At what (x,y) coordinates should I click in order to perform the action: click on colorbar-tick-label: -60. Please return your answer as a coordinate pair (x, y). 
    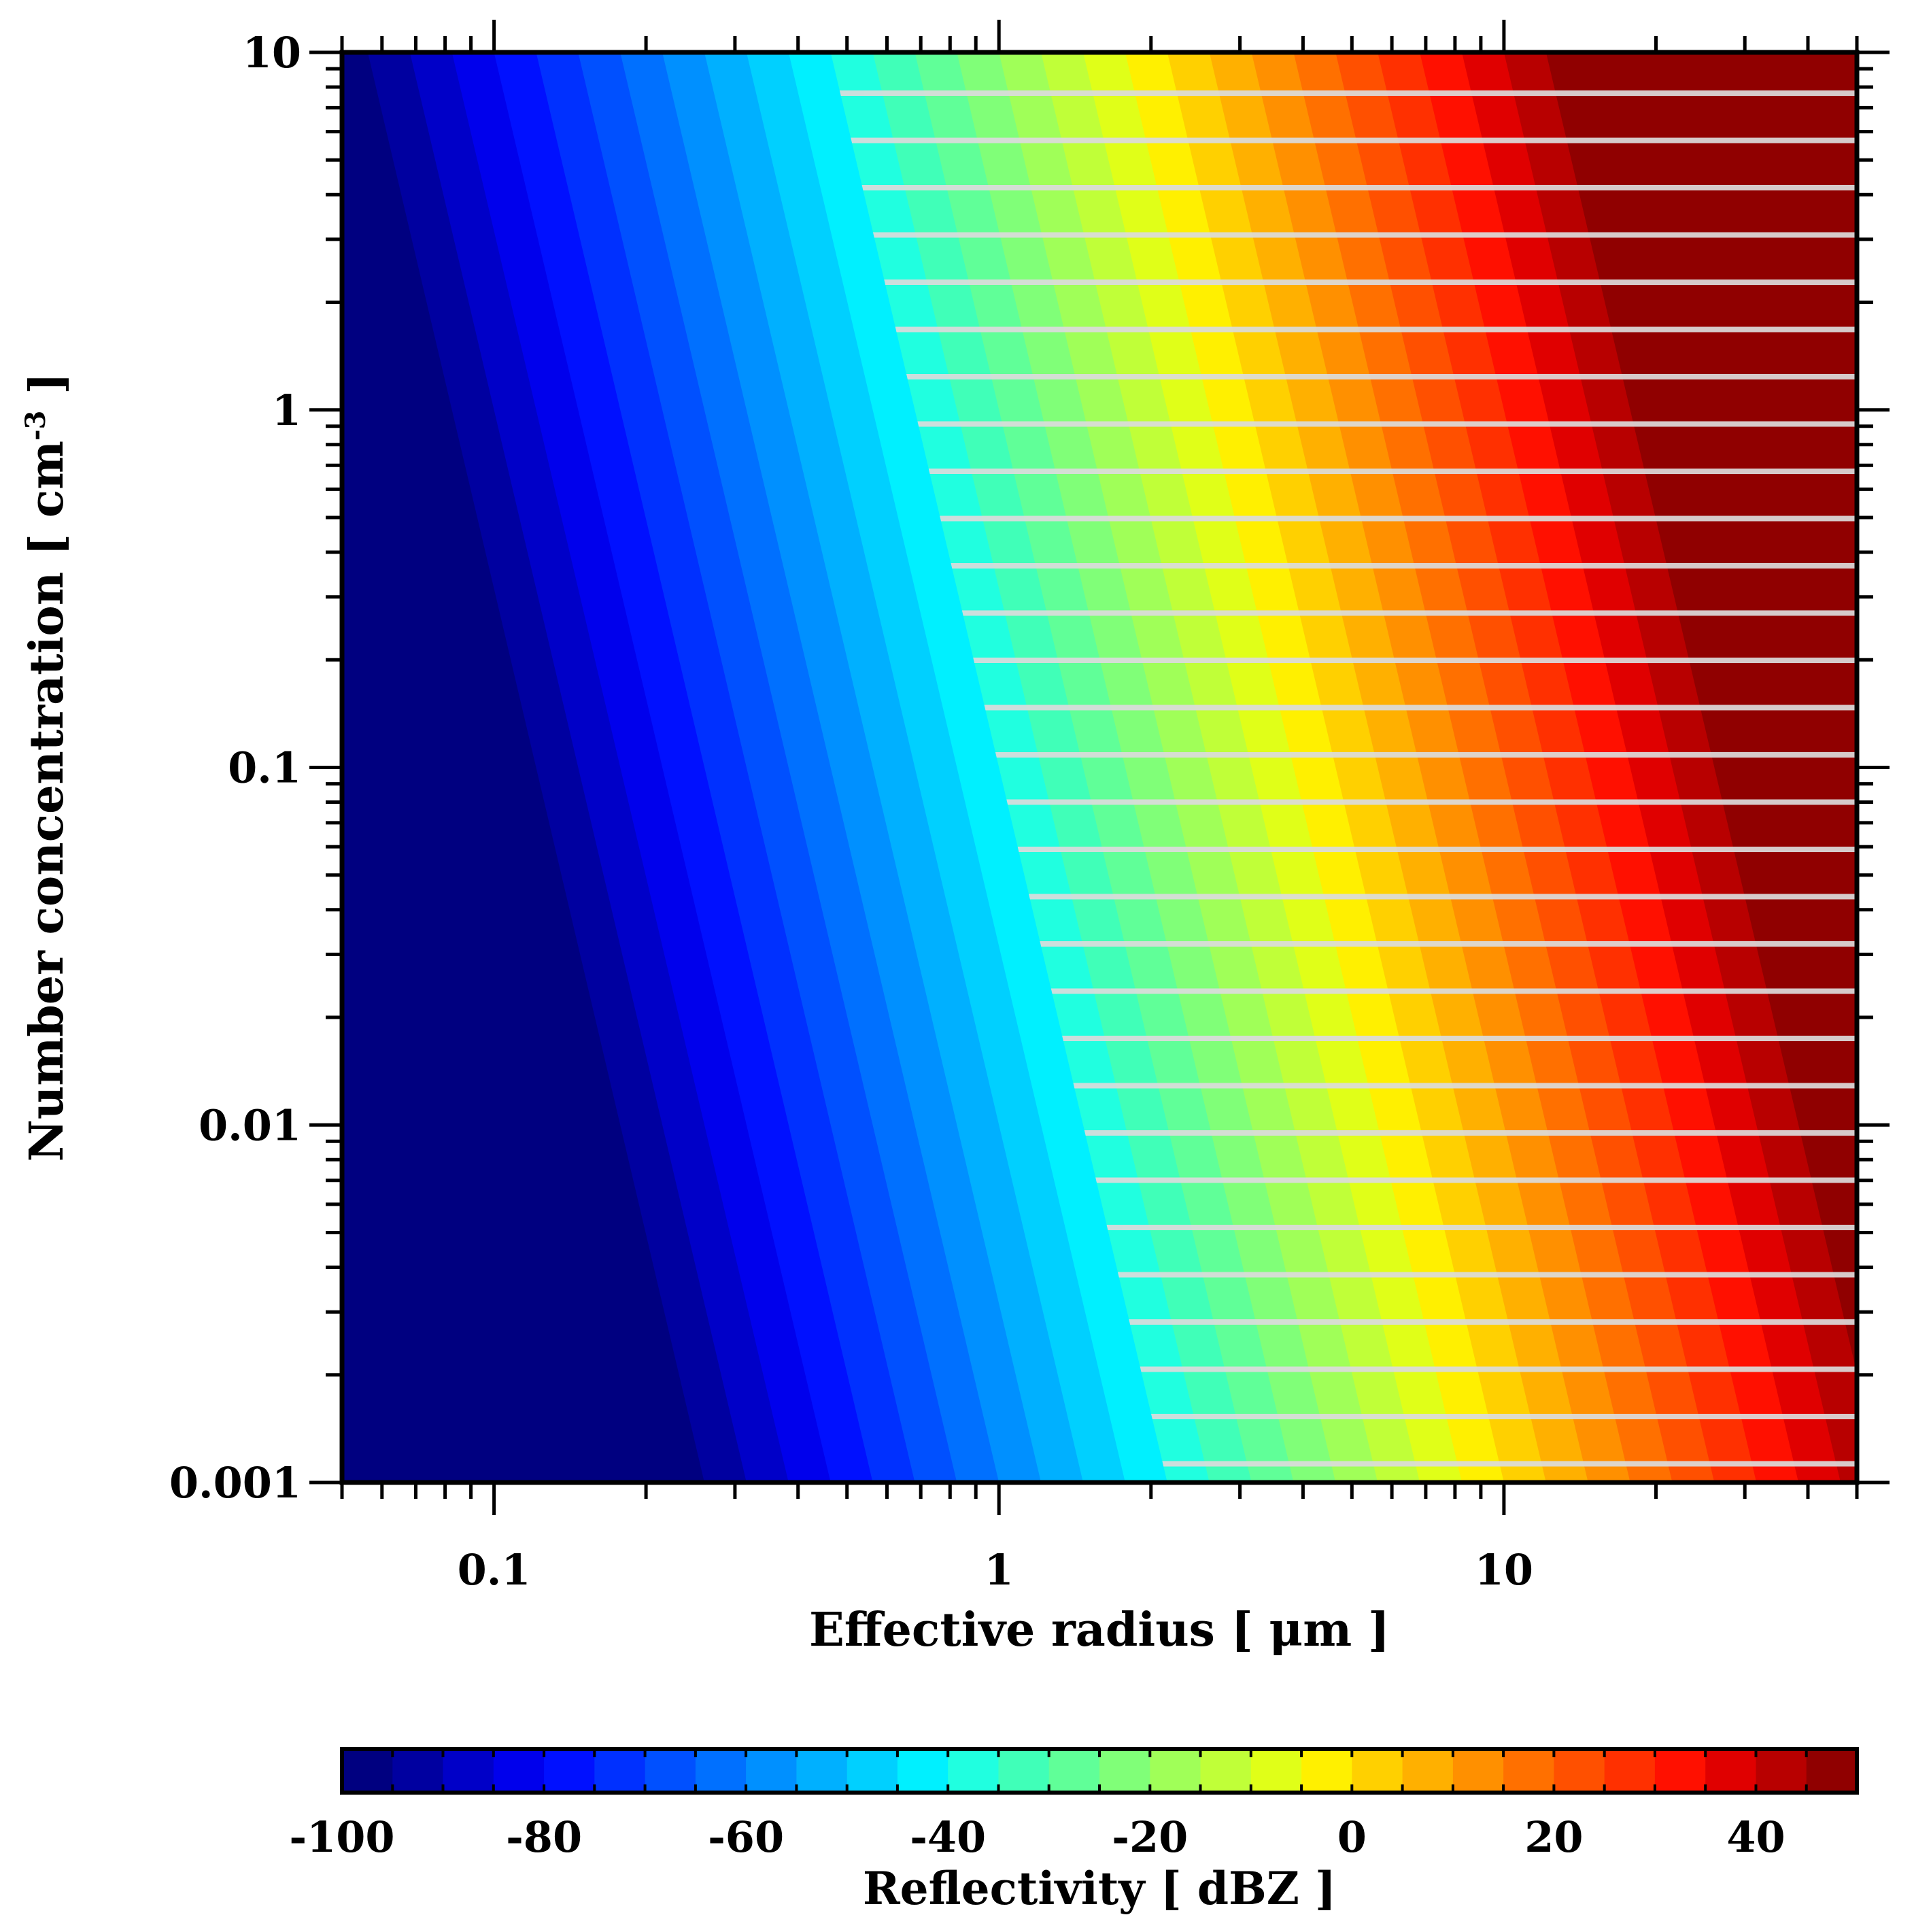
    Looking at the image, I should click on (746, 1837).